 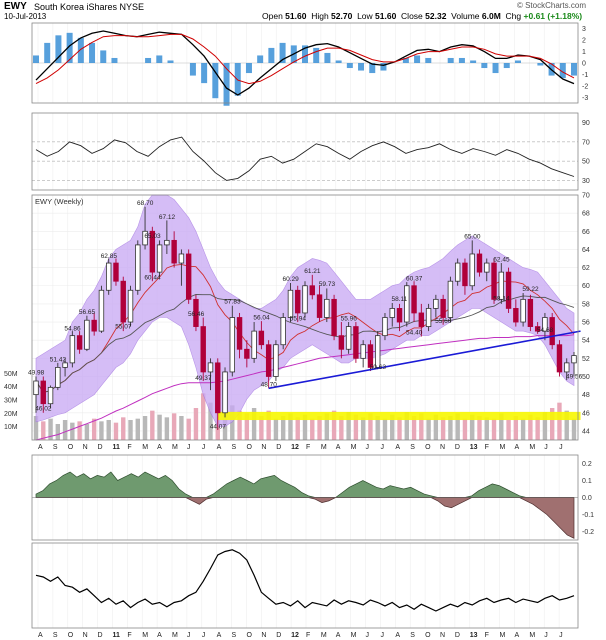 I want to click on macd-tick-label: 2, so click(x=584, y=41).